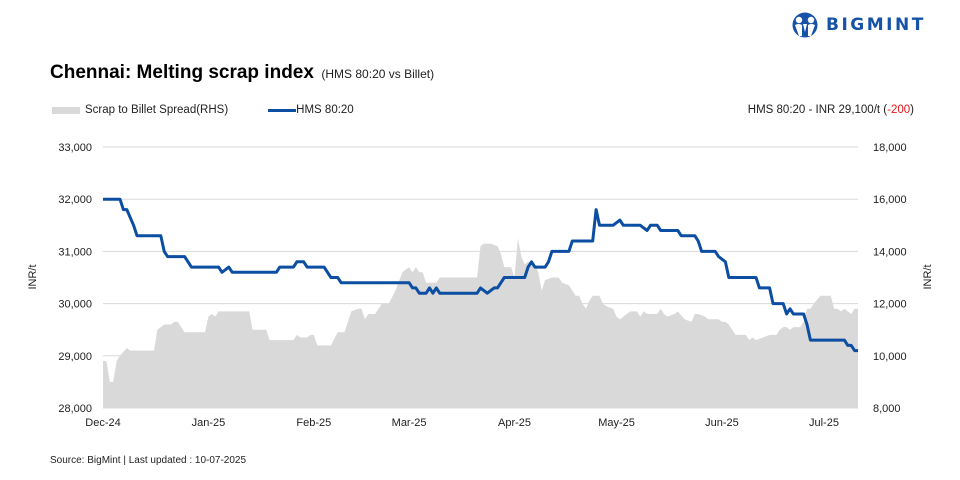  I want to click on legend-item-hms: HMS 80:20, so click(311, 110).